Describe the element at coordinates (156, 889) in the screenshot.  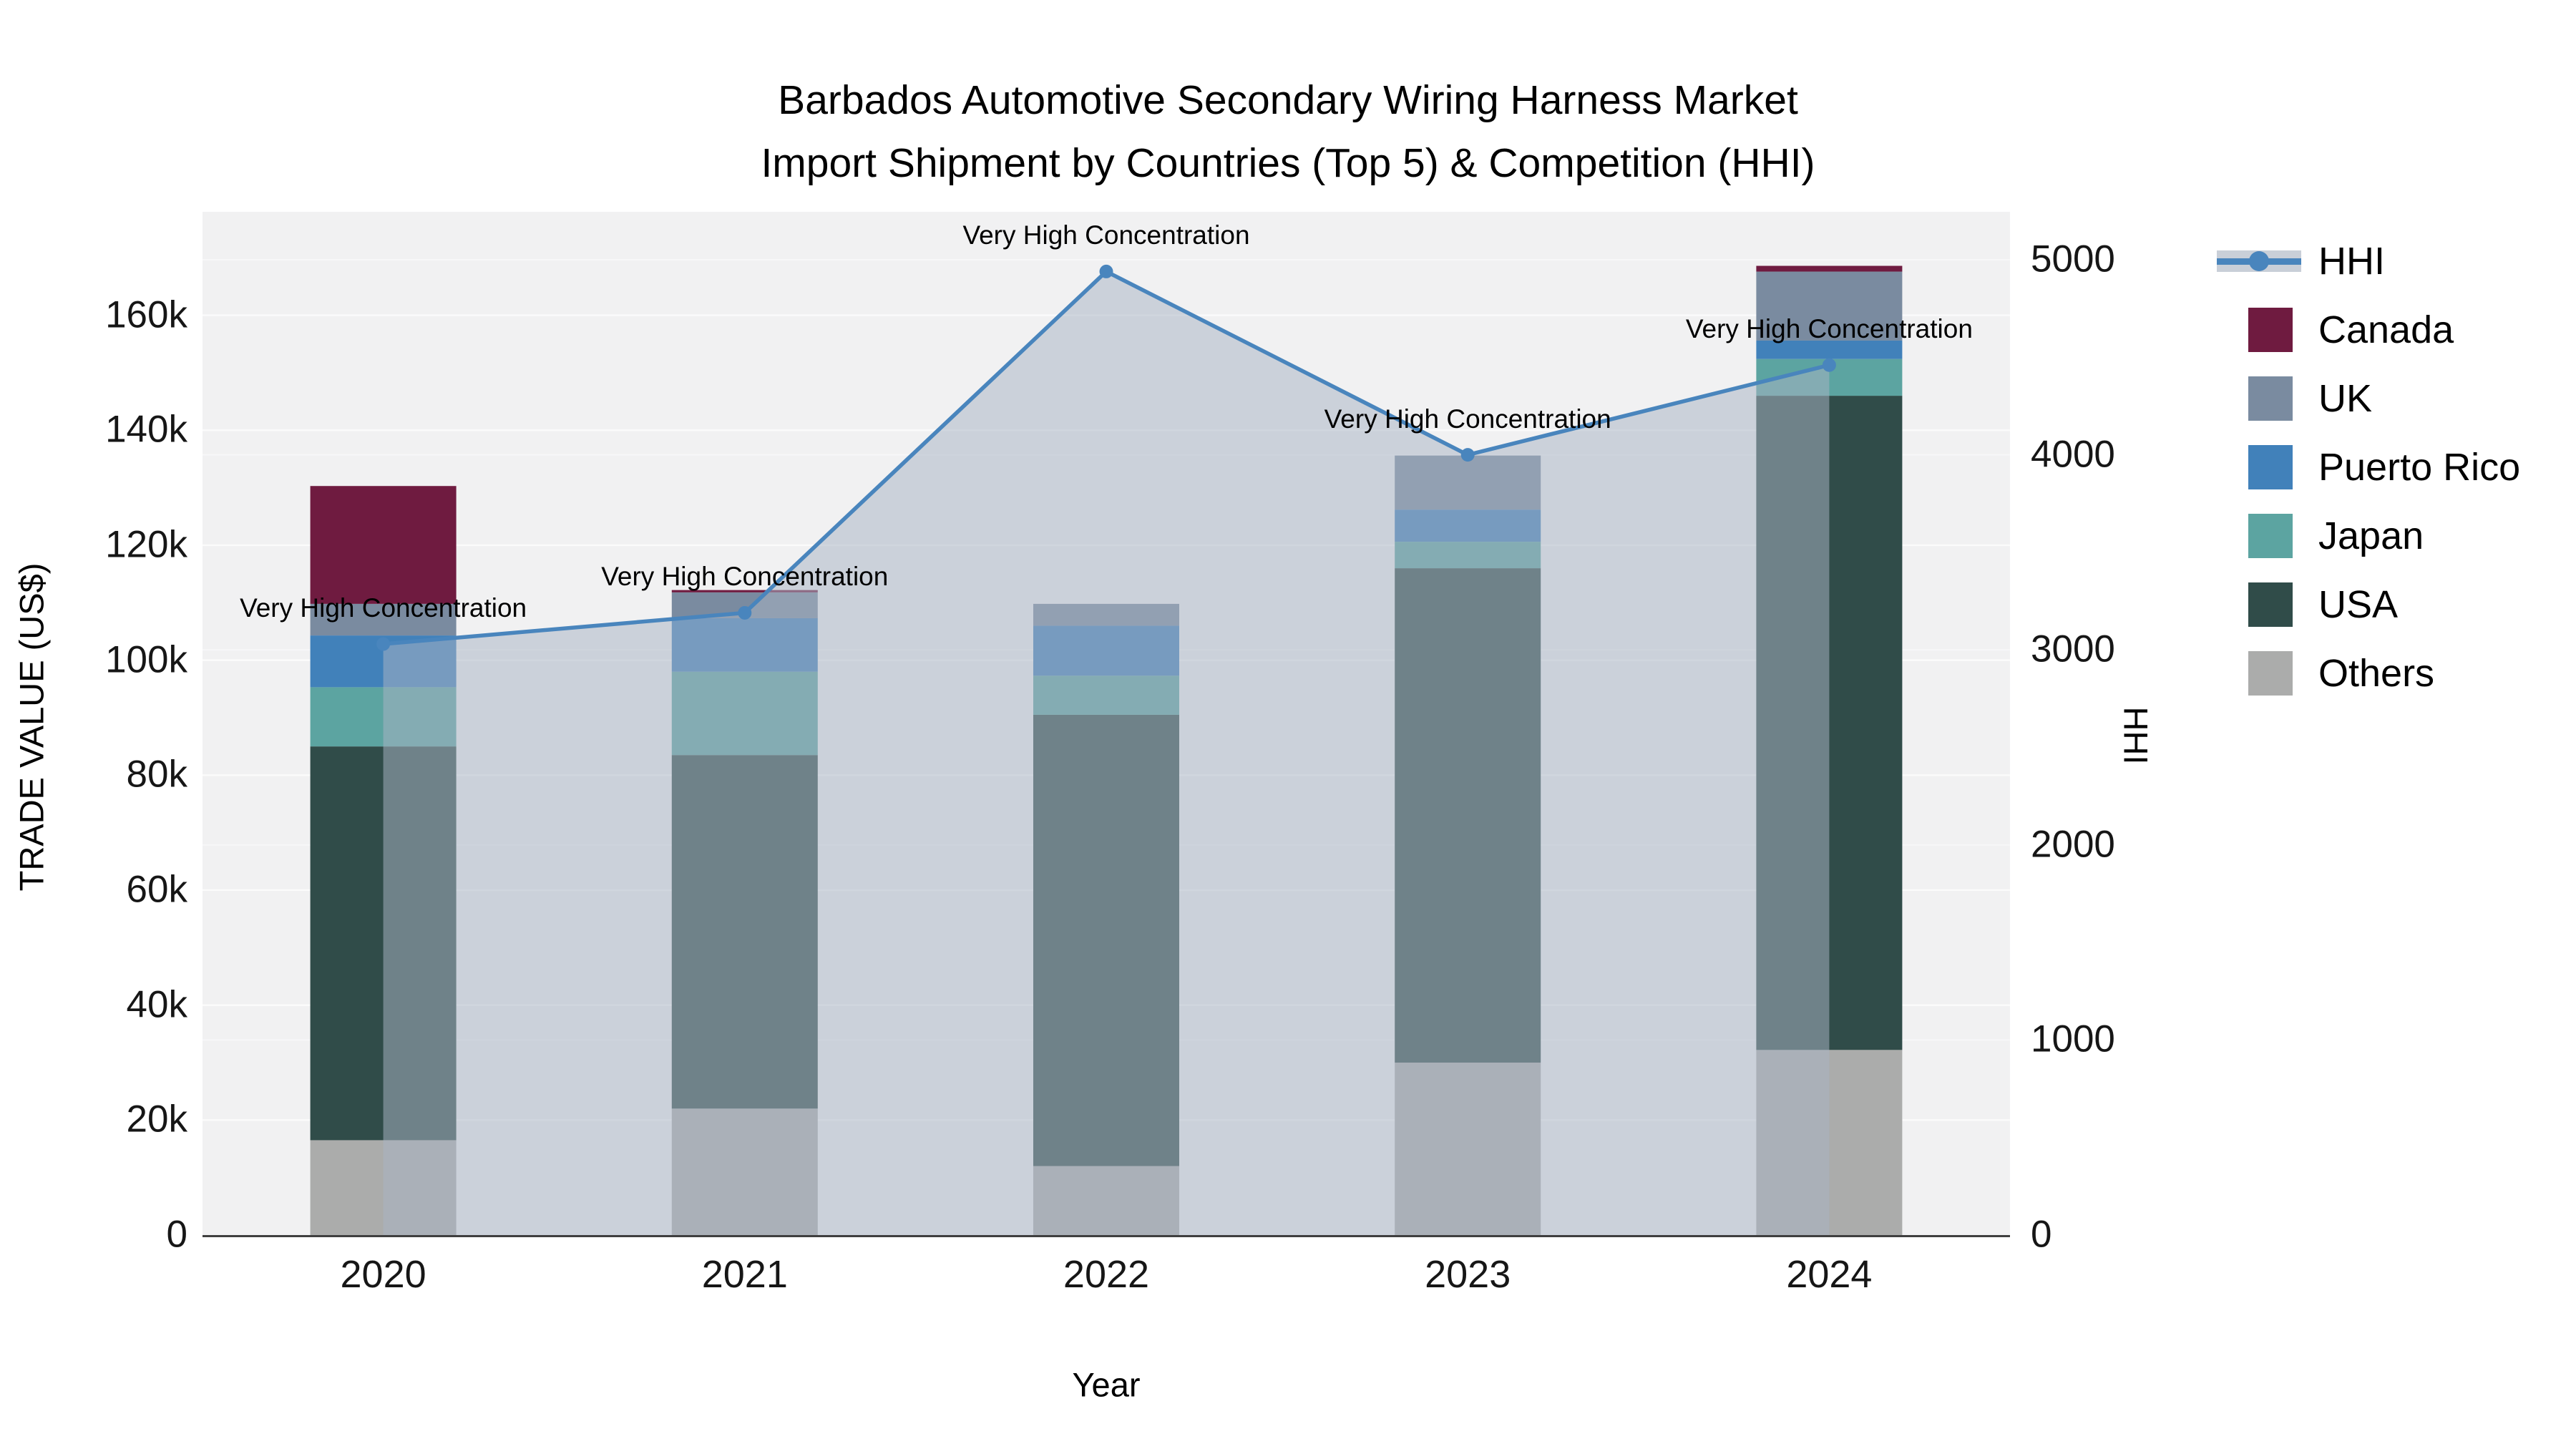
I see `y-left-tick-60k: 60k` at that location.